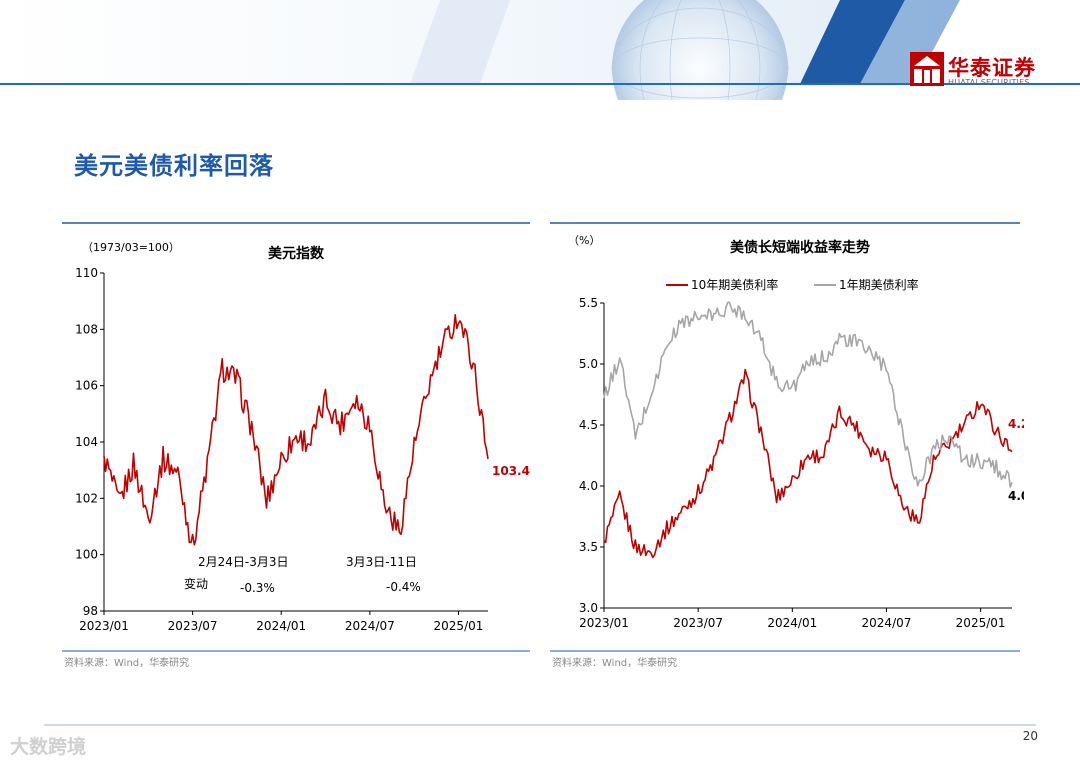 The width and height of the screenshot is (1080, 764). Describe the element at coordinates (588, 486) in the screenshot. I see `y-tick-label: 4.0` at that location.